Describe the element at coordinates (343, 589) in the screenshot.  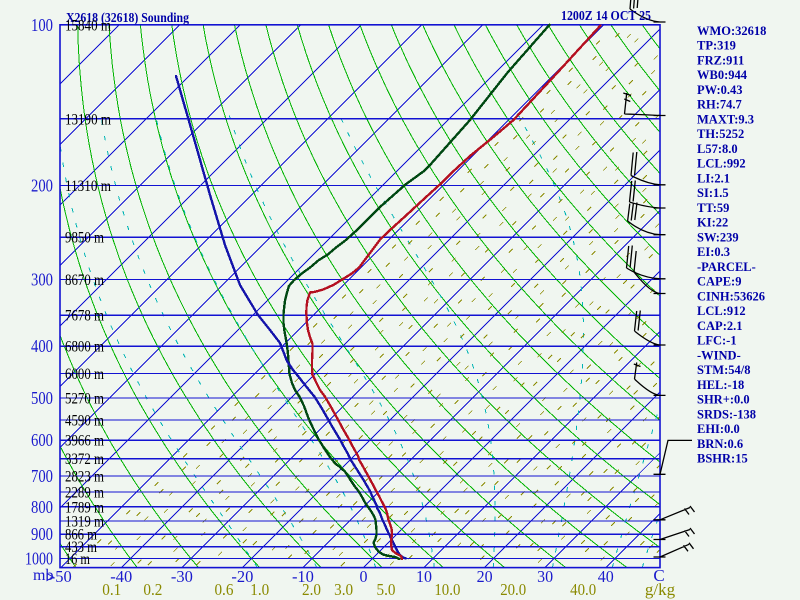
I see `svg-text: 3.0` at that location.